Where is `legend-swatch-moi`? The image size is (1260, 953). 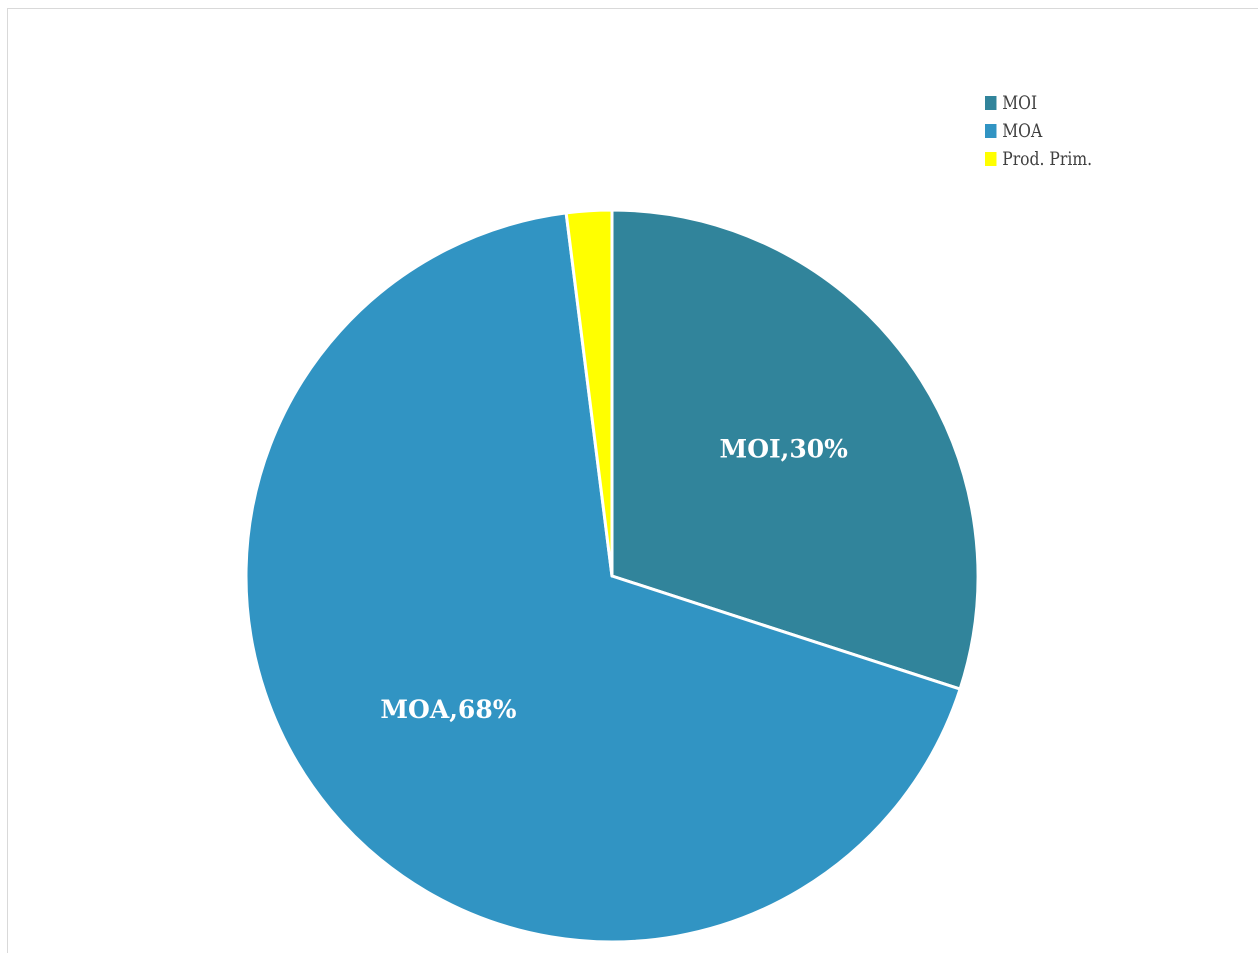
legend-swatch-moi is located at coordinates (991, 103).